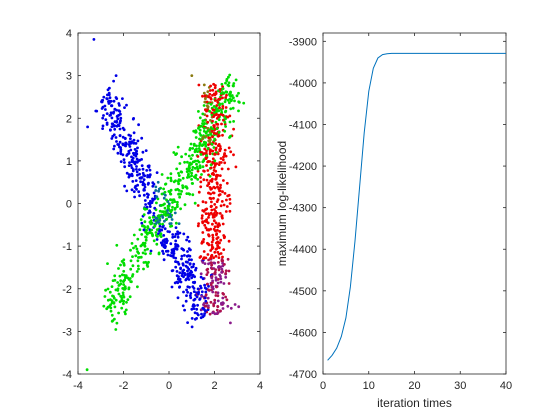 Image resolution: width=560 pixels, height=420 pixels. What do you see at coordinates (323, 386) in the screenshot?
I see `x-tick-label: 0` at bounding box center [323, 386].